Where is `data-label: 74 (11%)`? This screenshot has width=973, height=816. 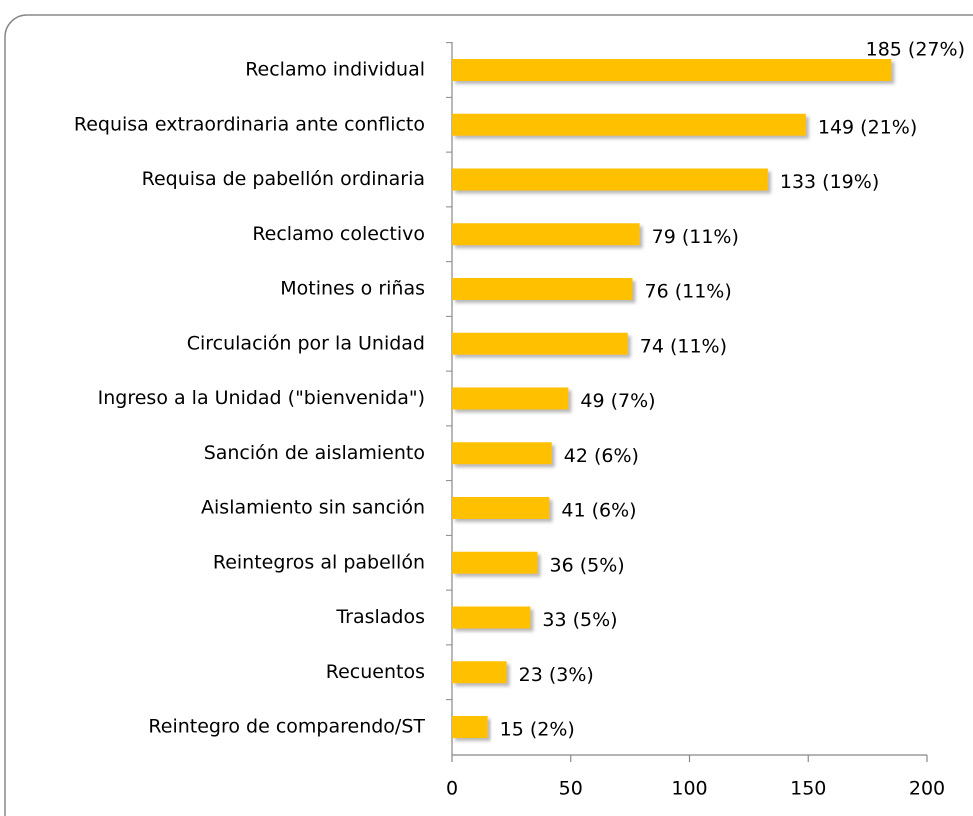 data-label: 74 (11%) is located at coordinates (683, 346).